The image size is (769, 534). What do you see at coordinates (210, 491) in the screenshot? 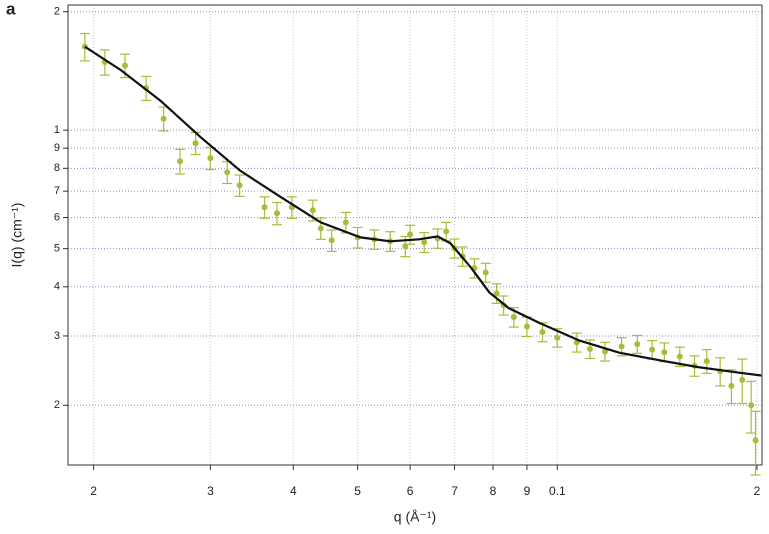
I see `x-tick-label: 3` at bounding box center [210, 491].